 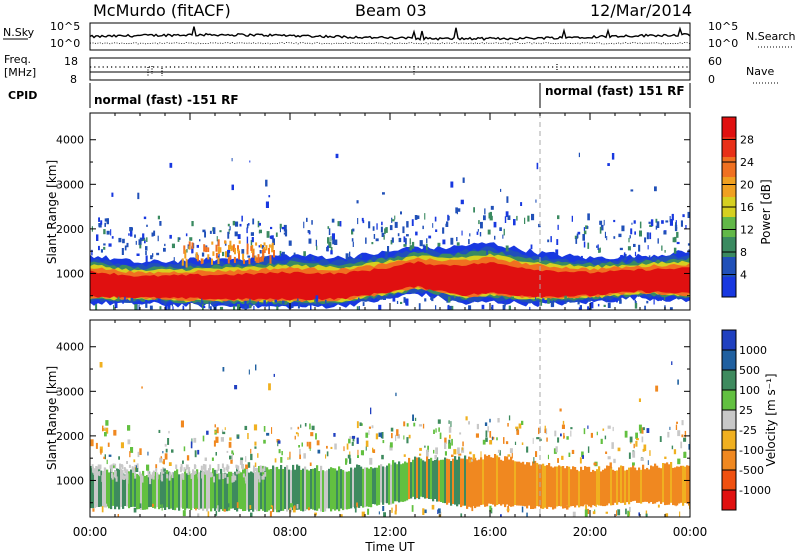 What do you see at coordinates (749, 370) in the screenshot?
I see `velocity-colorbar-tick-label: 500` at bounding box center [749, 370].